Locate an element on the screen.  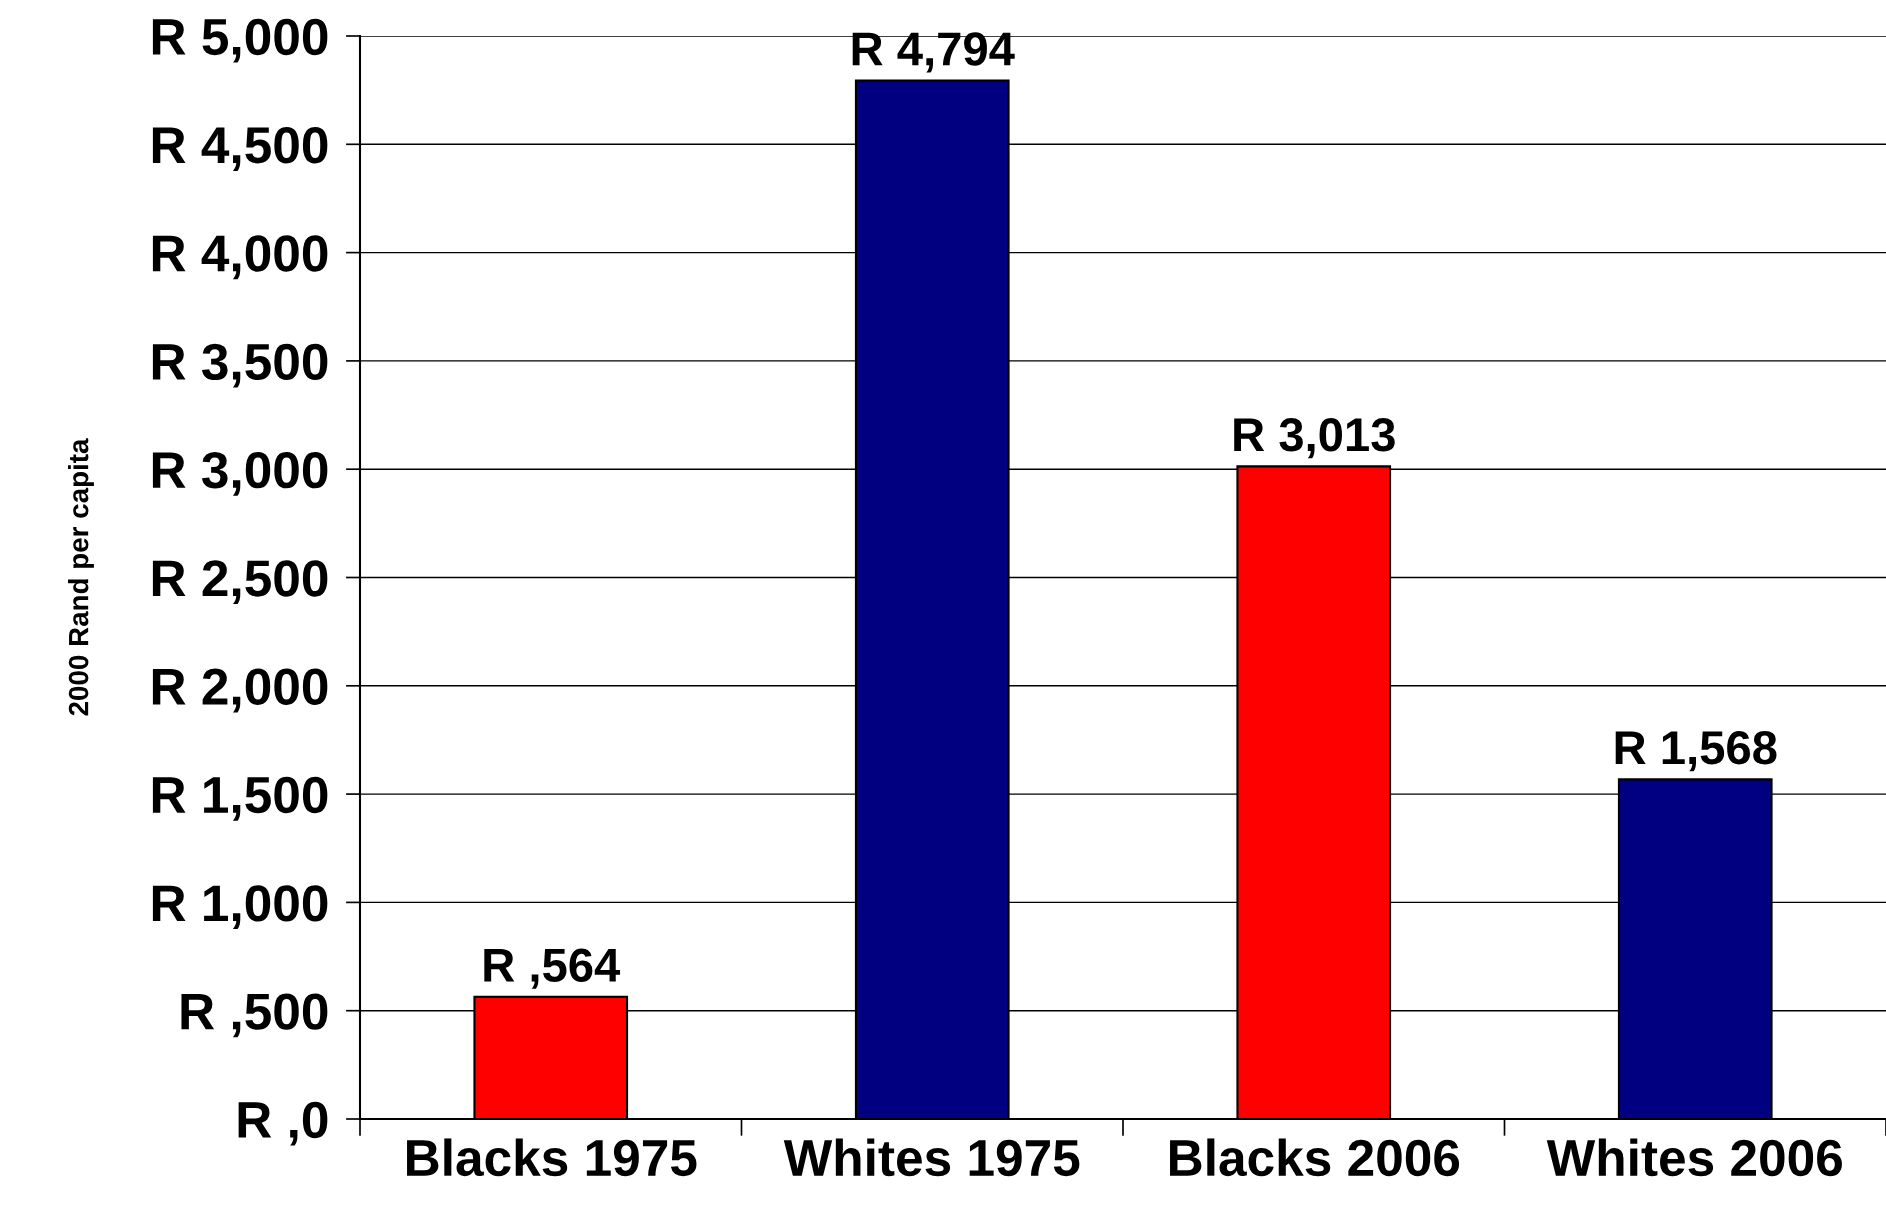
y-tick-label: R 1,000 is located at coordinates (240, 907).